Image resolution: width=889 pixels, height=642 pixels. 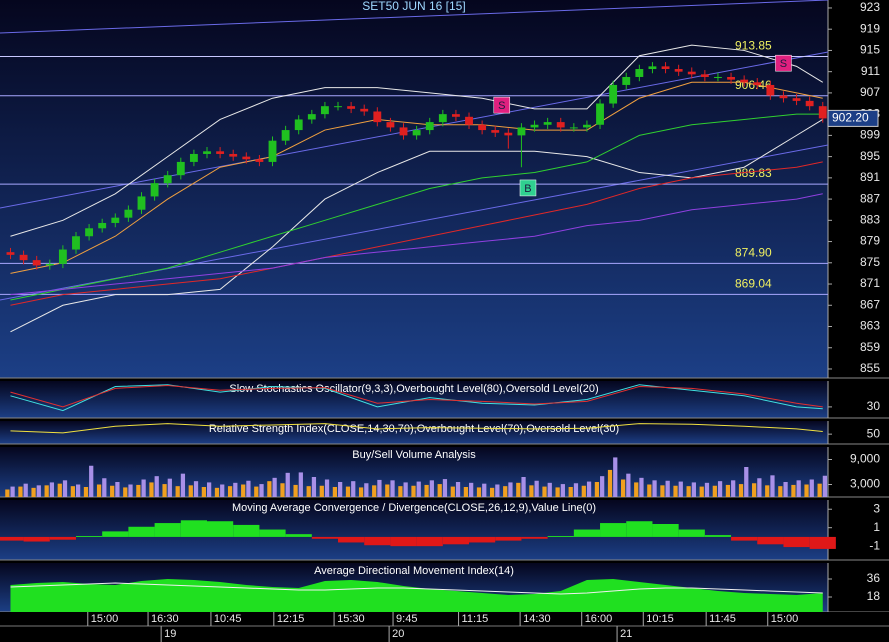 I want to click on y-tick-label: -1, so click(x=874, y=545).